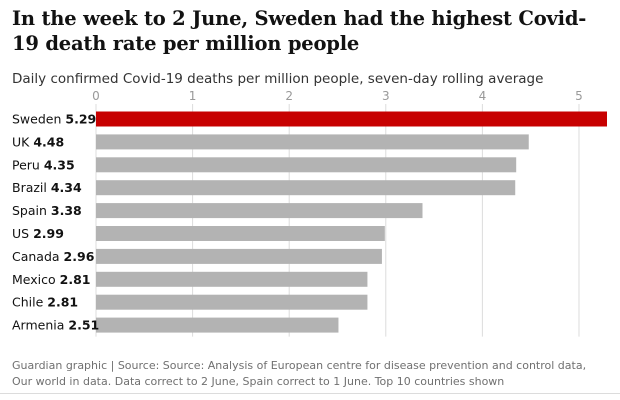  I want to click on category-label-peru: Peru 4.35, so click(43, 164).